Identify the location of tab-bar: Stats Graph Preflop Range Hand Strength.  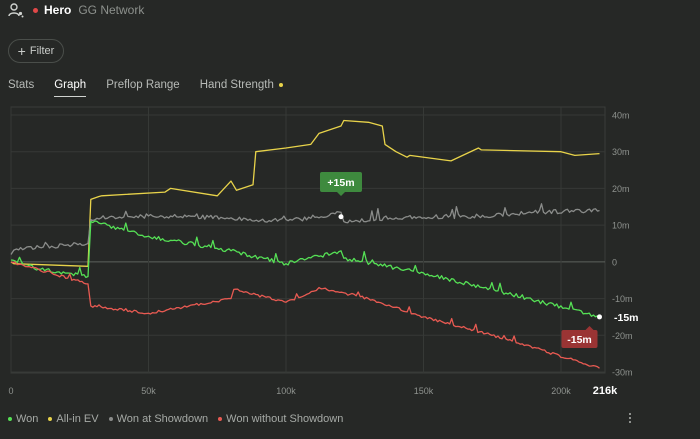
(155, 88).